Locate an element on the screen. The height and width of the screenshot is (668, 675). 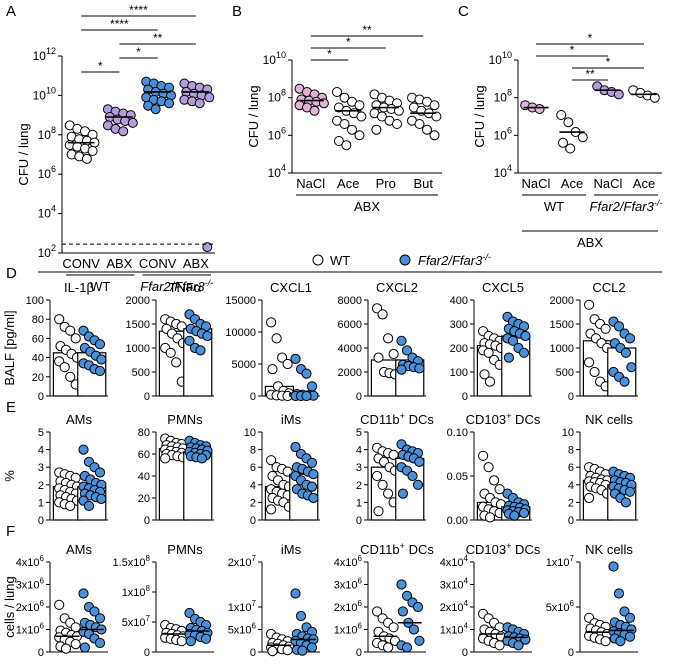
legend-label-wt: WT is located at coordinates (340, 260).